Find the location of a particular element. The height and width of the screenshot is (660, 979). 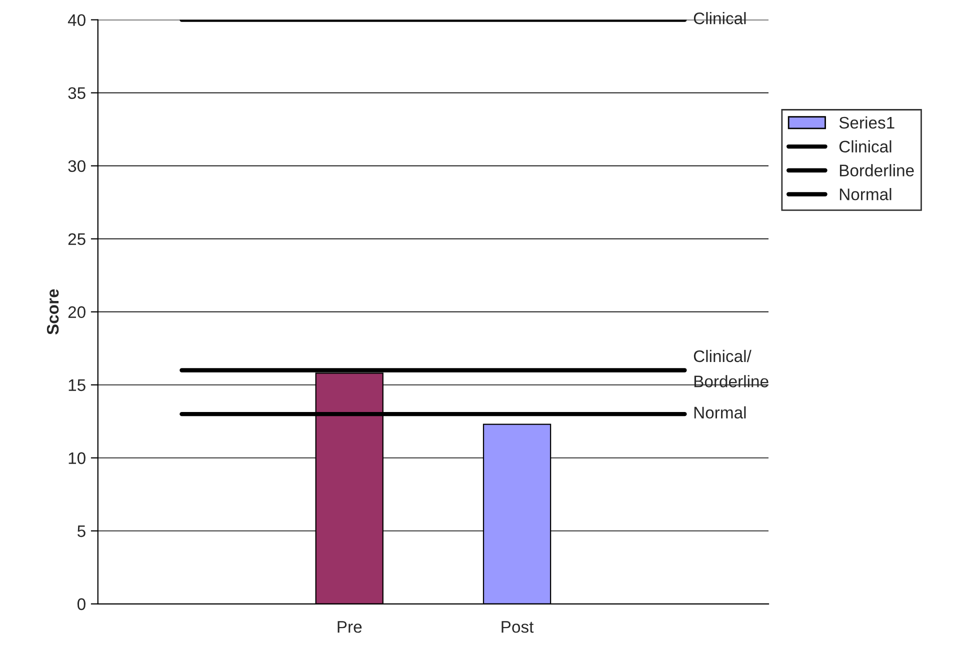

y-tick-label: 30 is located at coordinates (77, 166).